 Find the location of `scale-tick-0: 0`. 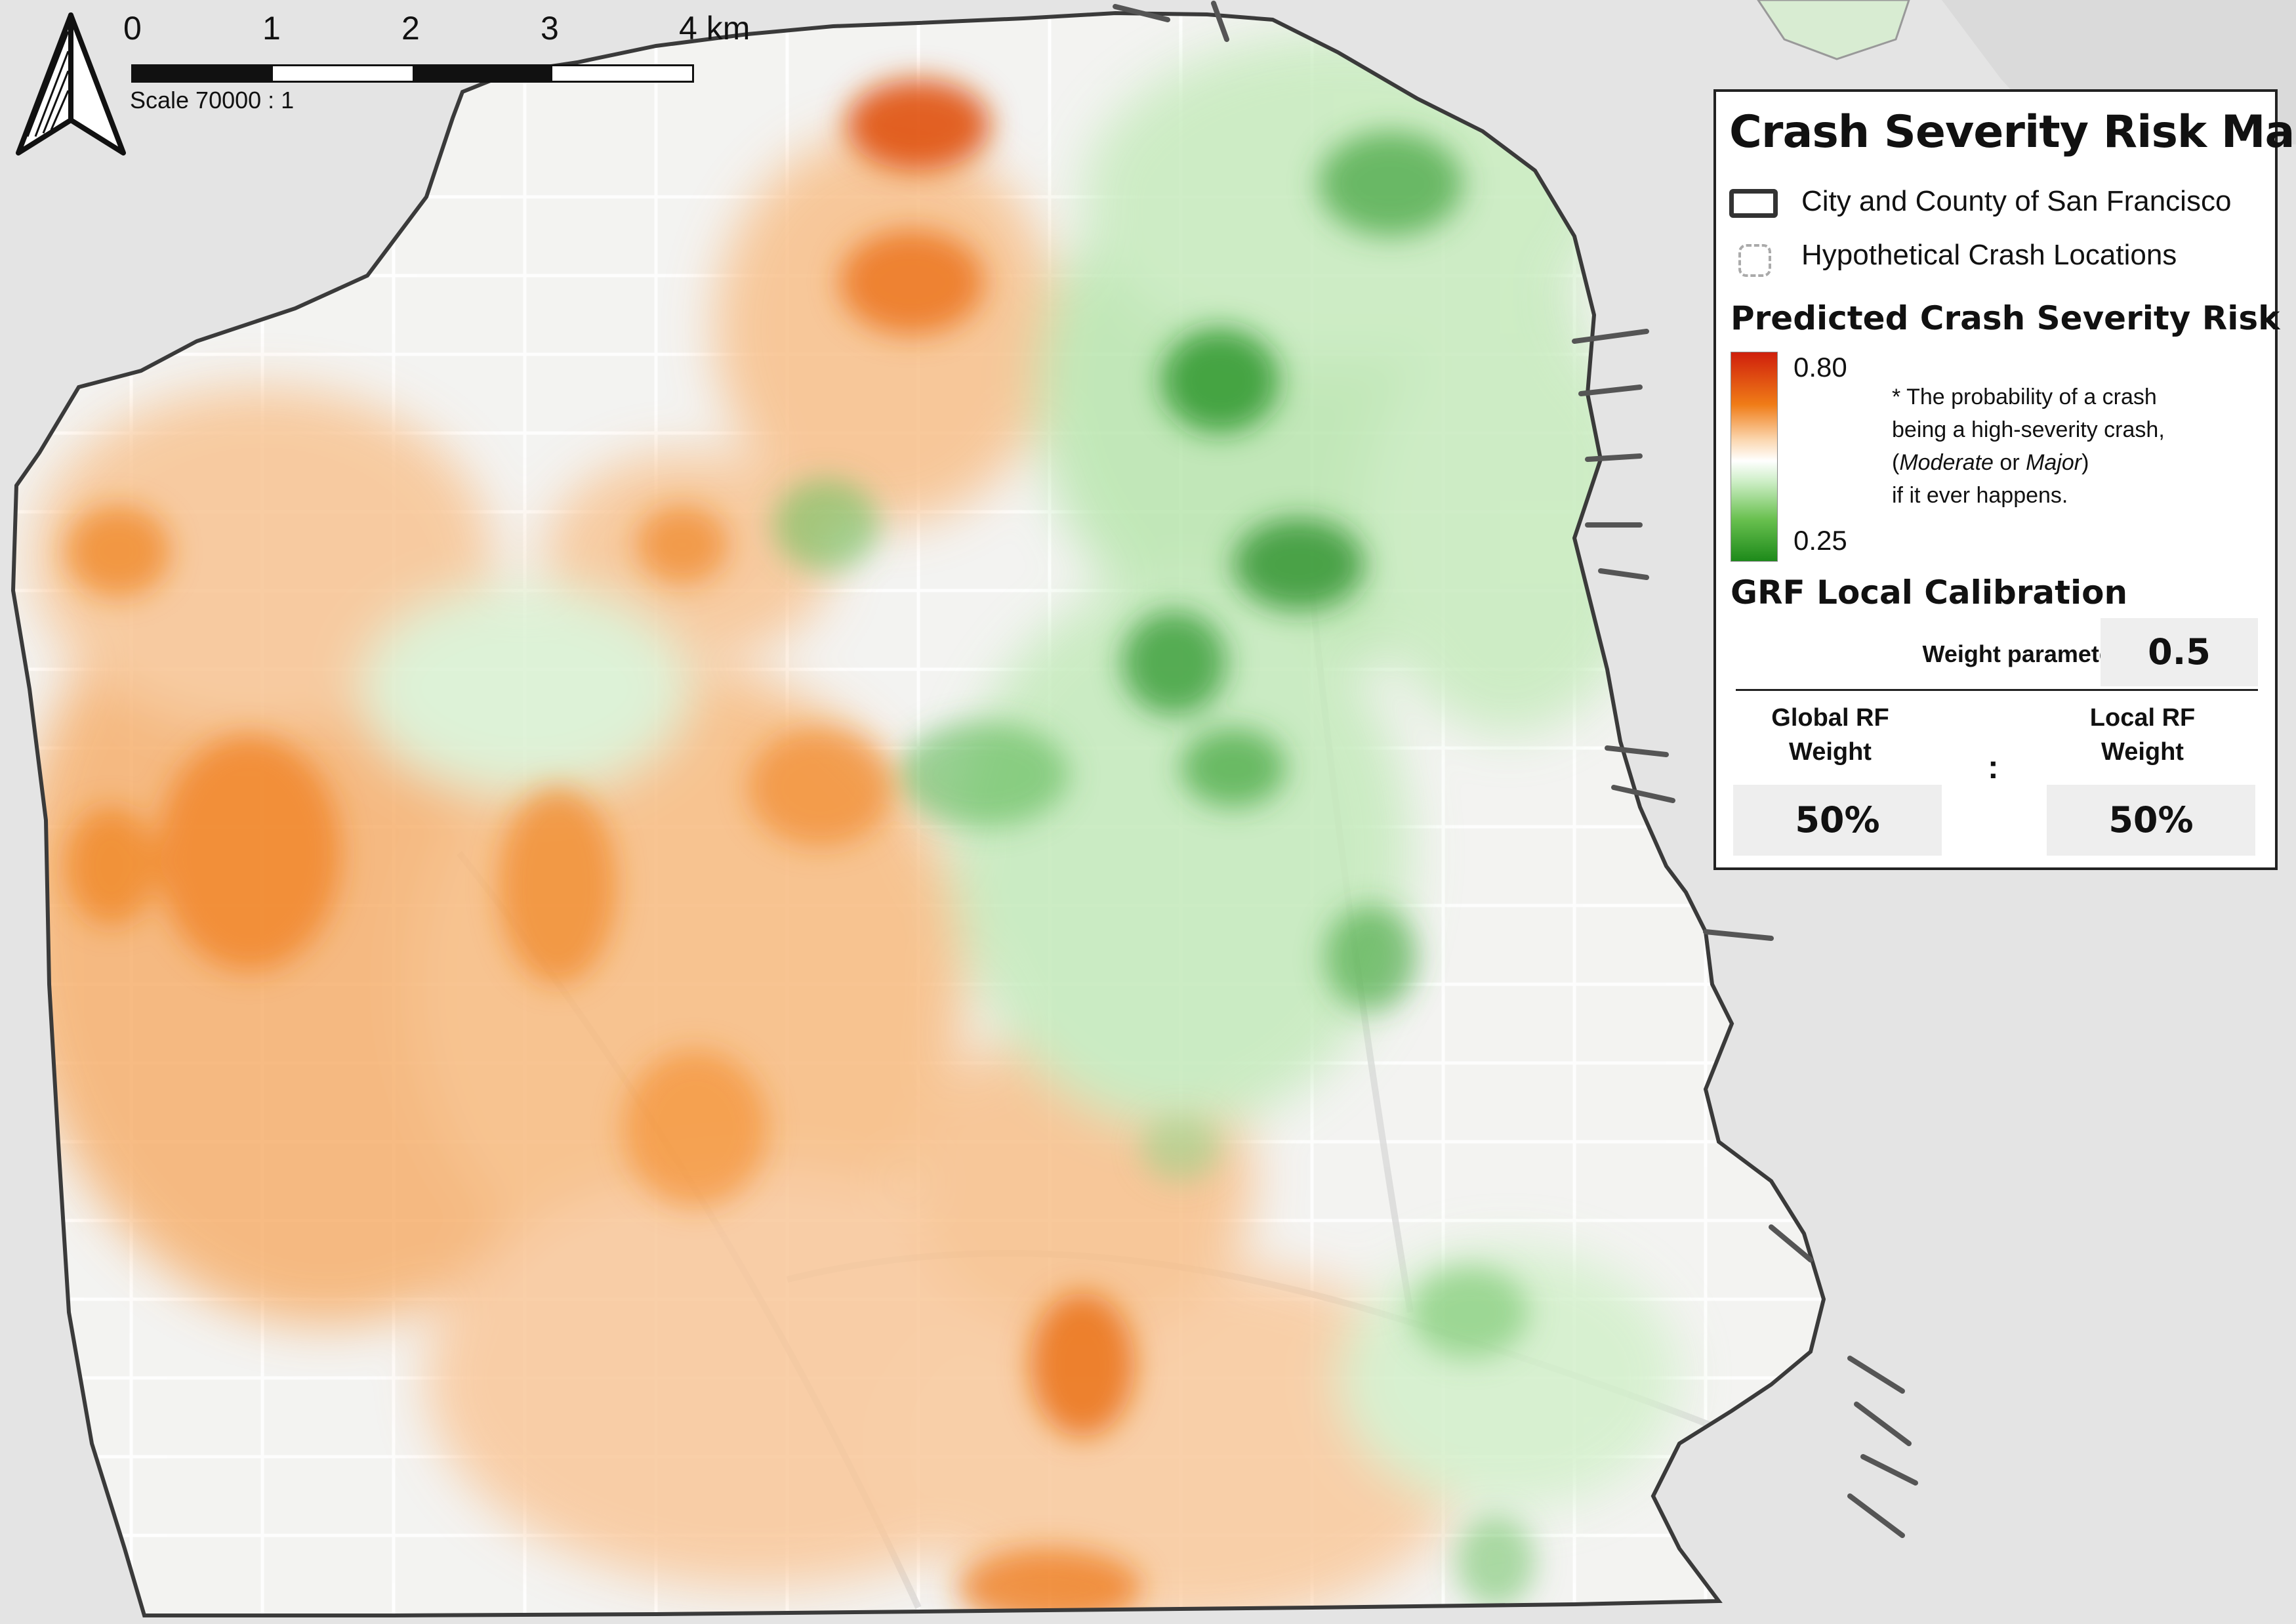

scale-tick-0: 0 is located at coordinates (133, 29).